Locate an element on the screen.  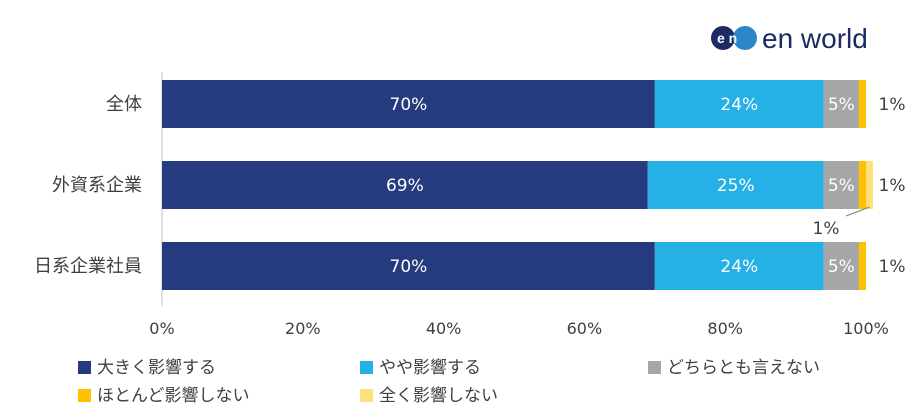
legend-label: どちらとも言えない is located at coordinates (743, 368).